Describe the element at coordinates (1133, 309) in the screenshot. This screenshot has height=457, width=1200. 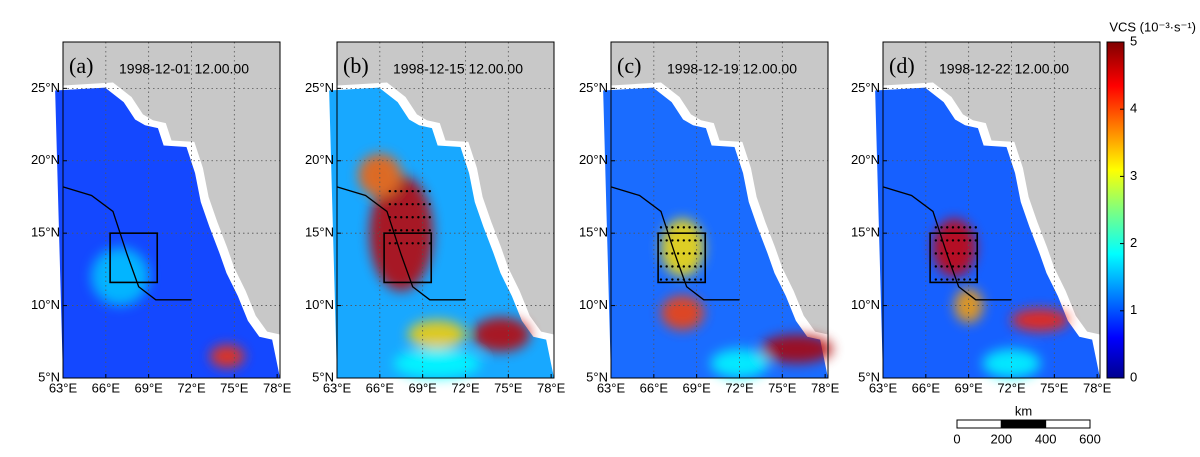
I see `colorbar-tick-label: 1` at that location.